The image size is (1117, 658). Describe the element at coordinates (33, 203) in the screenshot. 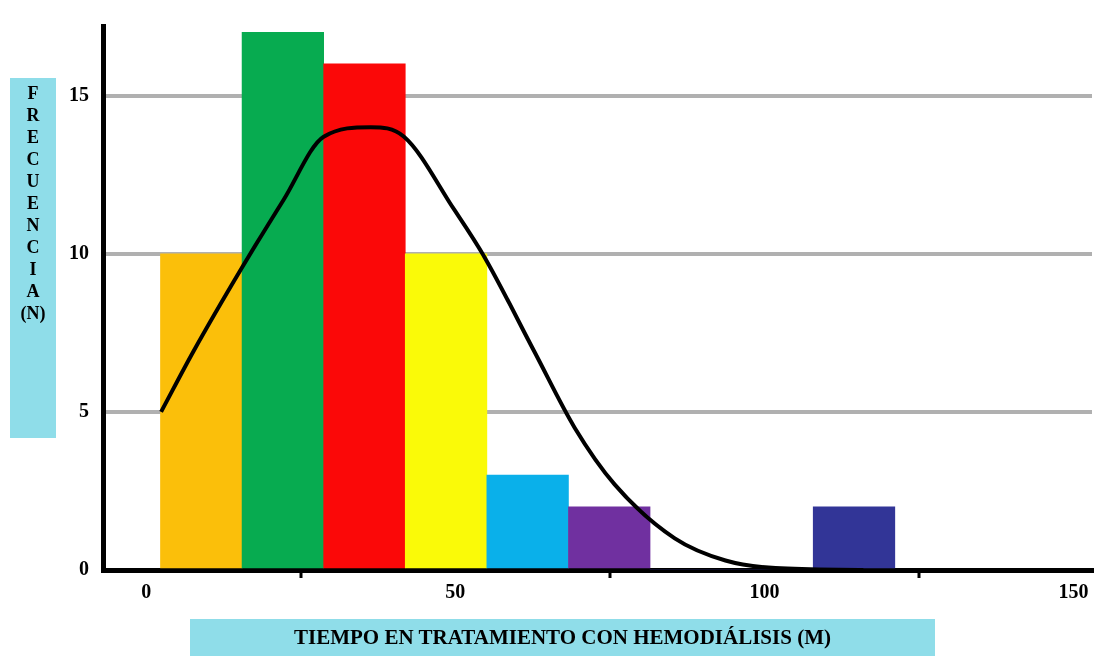

I see `text: FRECUENCIA (N)` at that location.